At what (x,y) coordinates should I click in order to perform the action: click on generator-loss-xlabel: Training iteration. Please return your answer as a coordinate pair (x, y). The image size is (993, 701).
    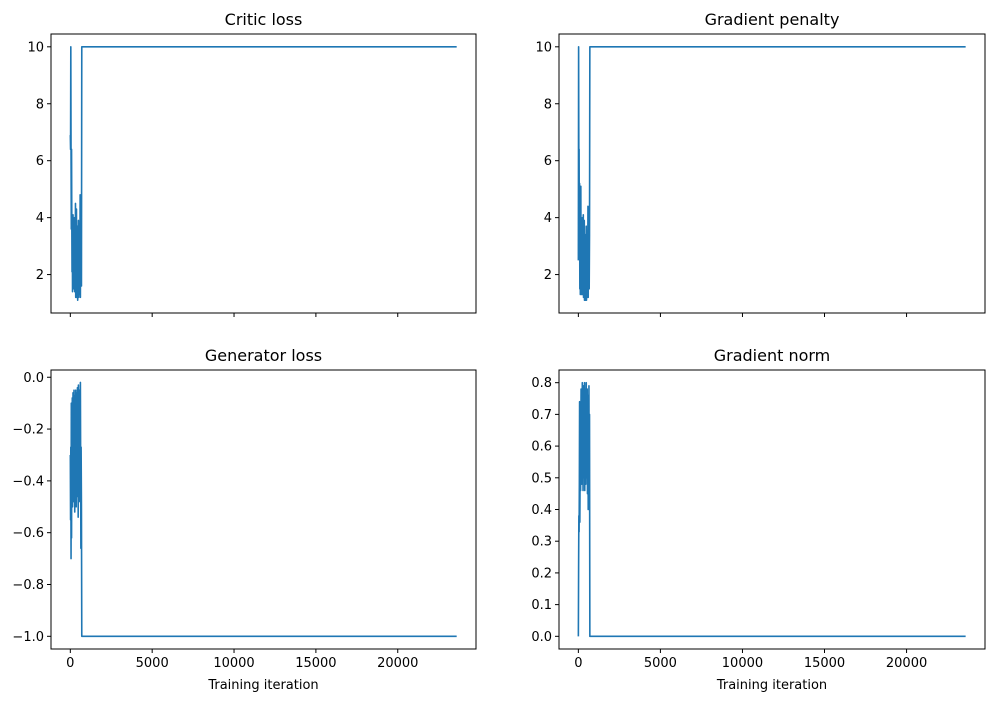
    Looking at the image, I should click on (262, 685).